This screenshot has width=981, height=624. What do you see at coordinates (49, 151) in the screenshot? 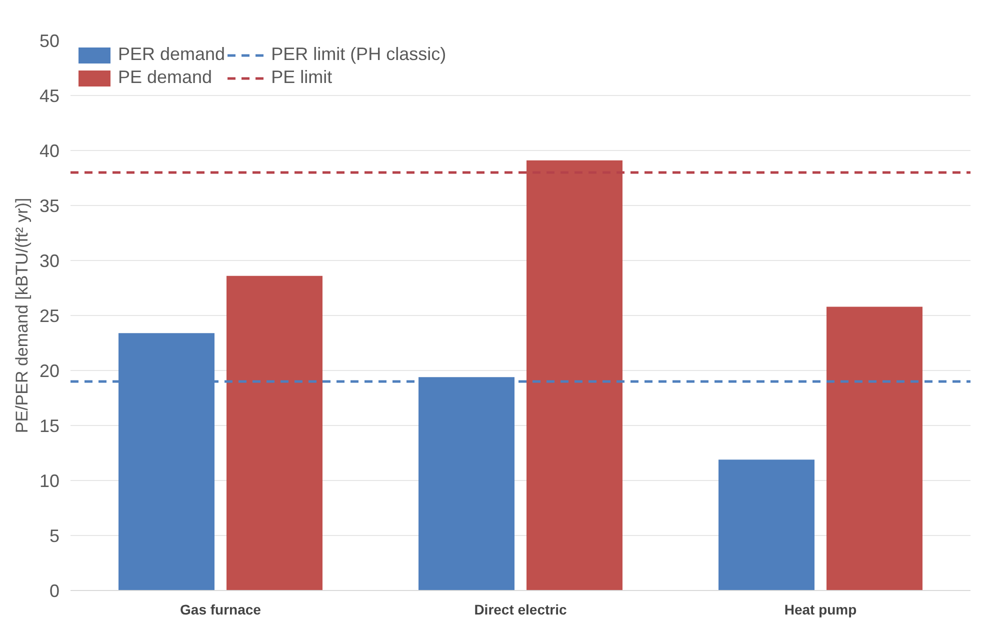
I see `y-tick-label: 40` at bounding box center [49, 151].